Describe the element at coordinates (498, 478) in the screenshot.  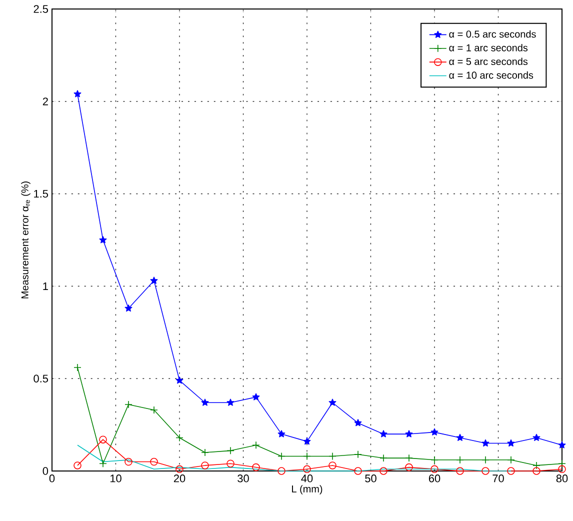
I see `x-tick-label: 70` at that location.